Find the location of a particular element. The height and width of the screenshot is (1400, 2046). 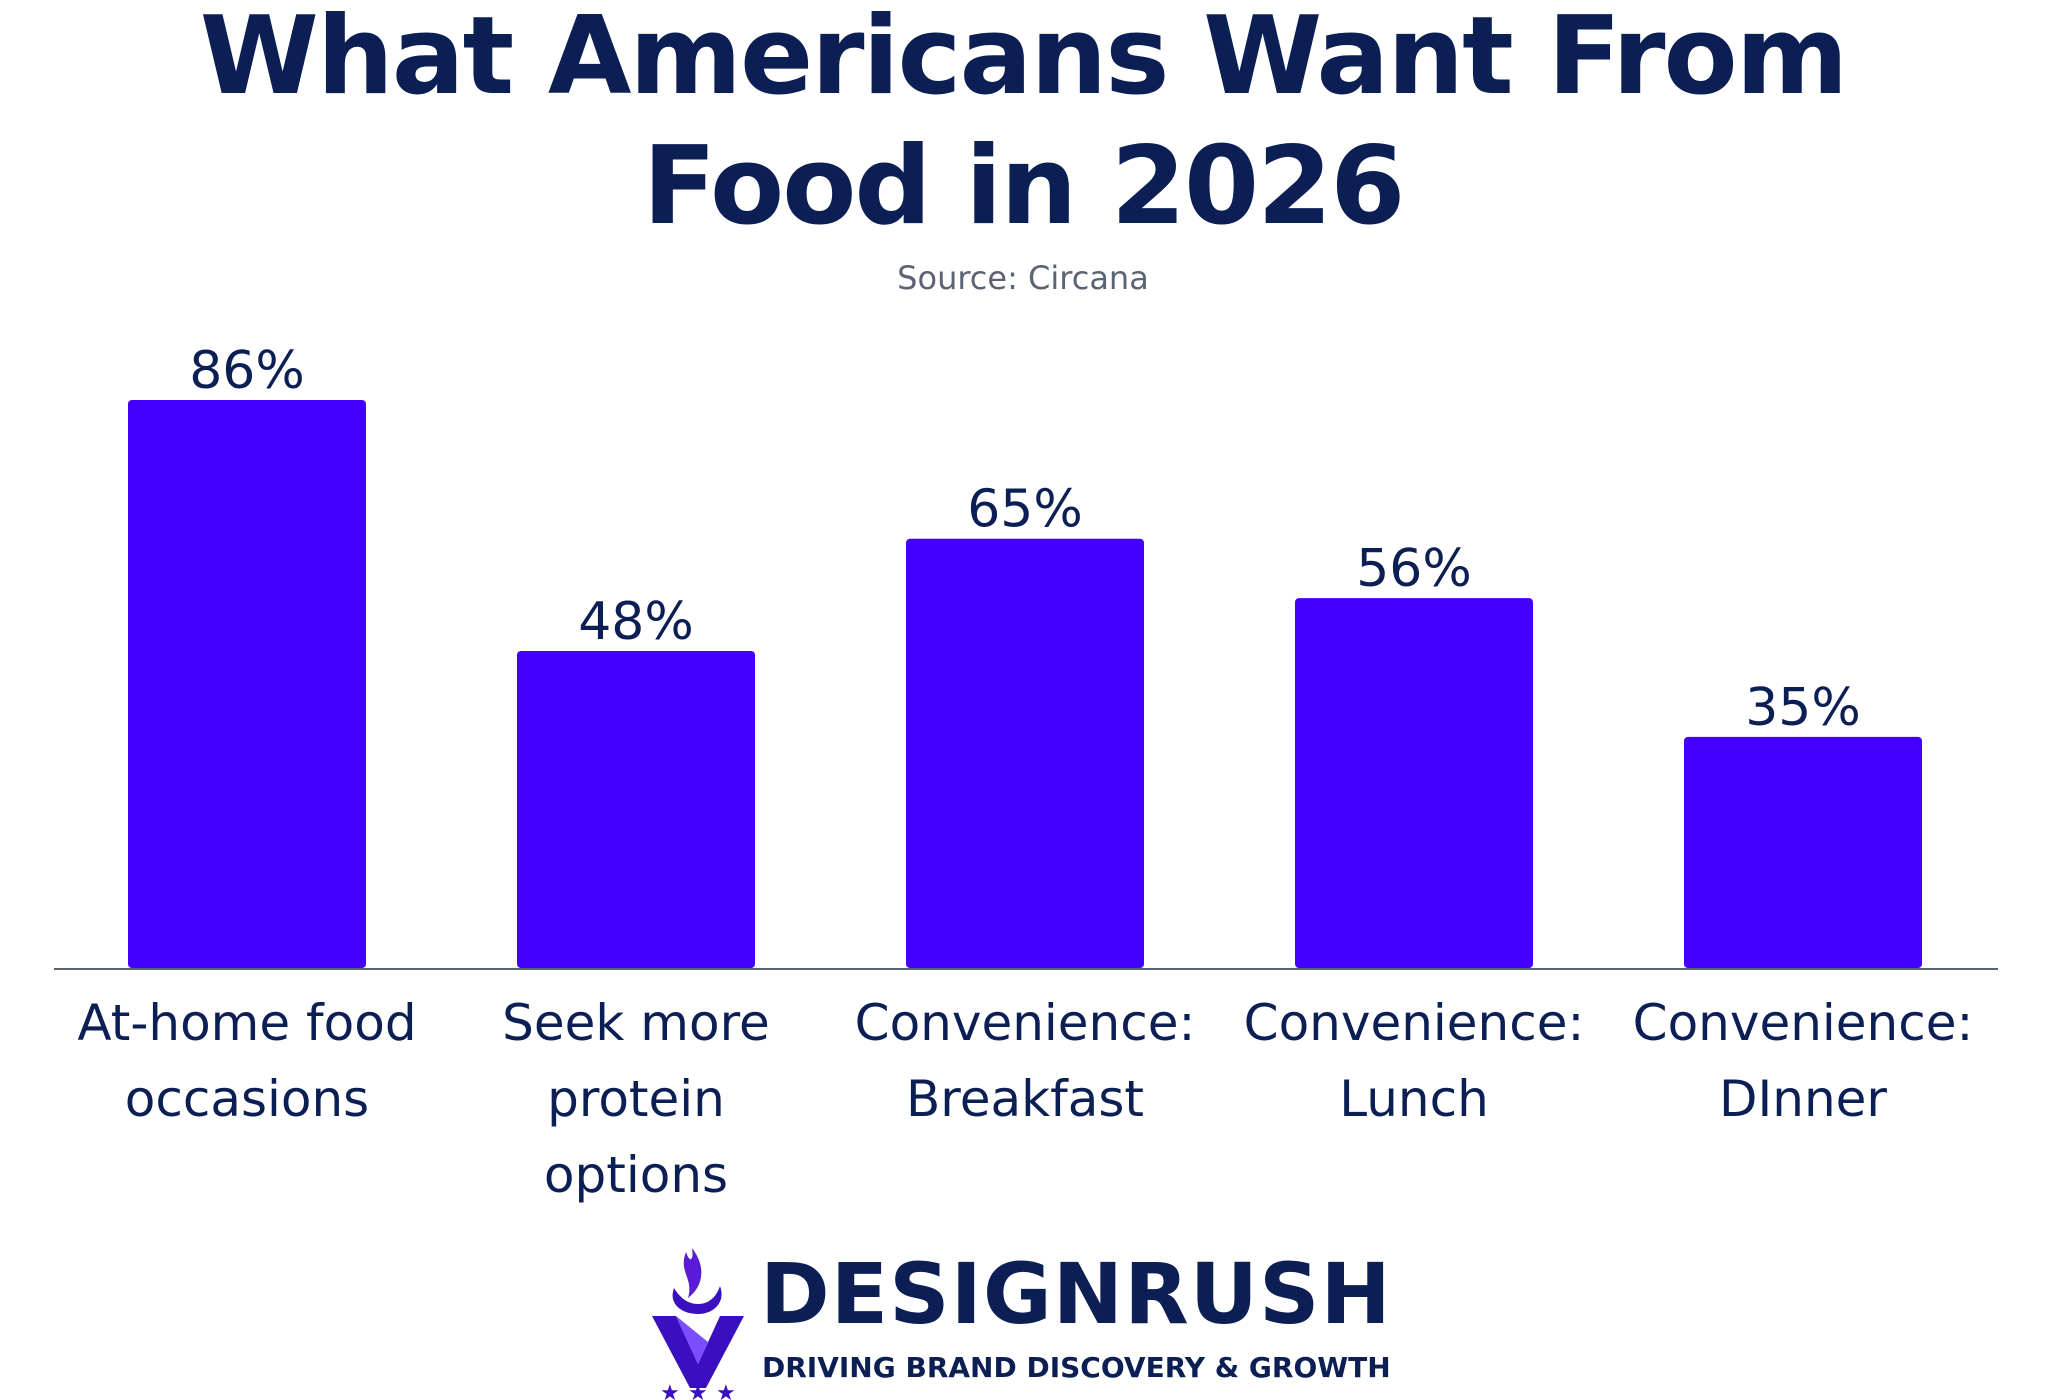

brand-name: DESIGNRUSH is located at coordinates (1076, 1294).